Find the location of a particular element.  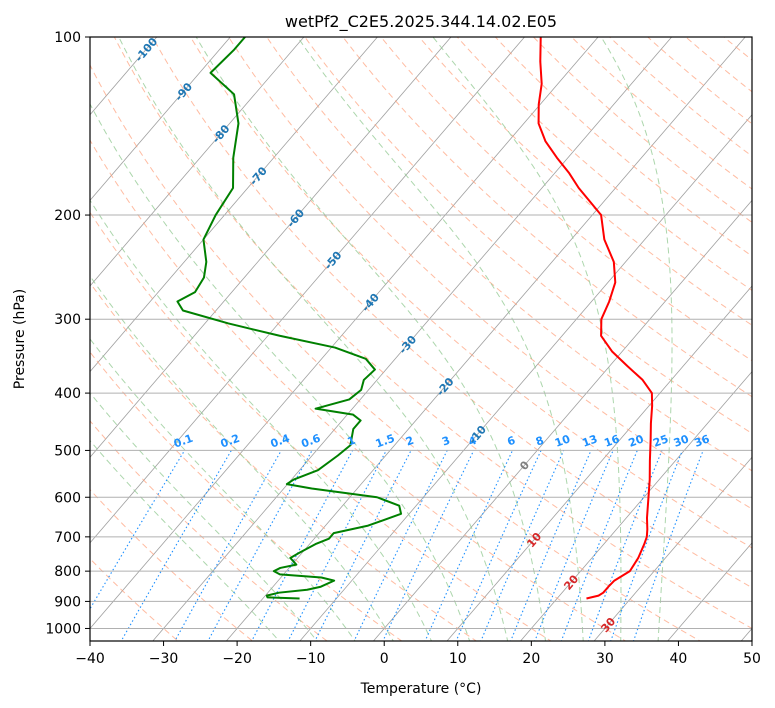

mixing-ratio-label: 20 is located at coordinates (636, 441).